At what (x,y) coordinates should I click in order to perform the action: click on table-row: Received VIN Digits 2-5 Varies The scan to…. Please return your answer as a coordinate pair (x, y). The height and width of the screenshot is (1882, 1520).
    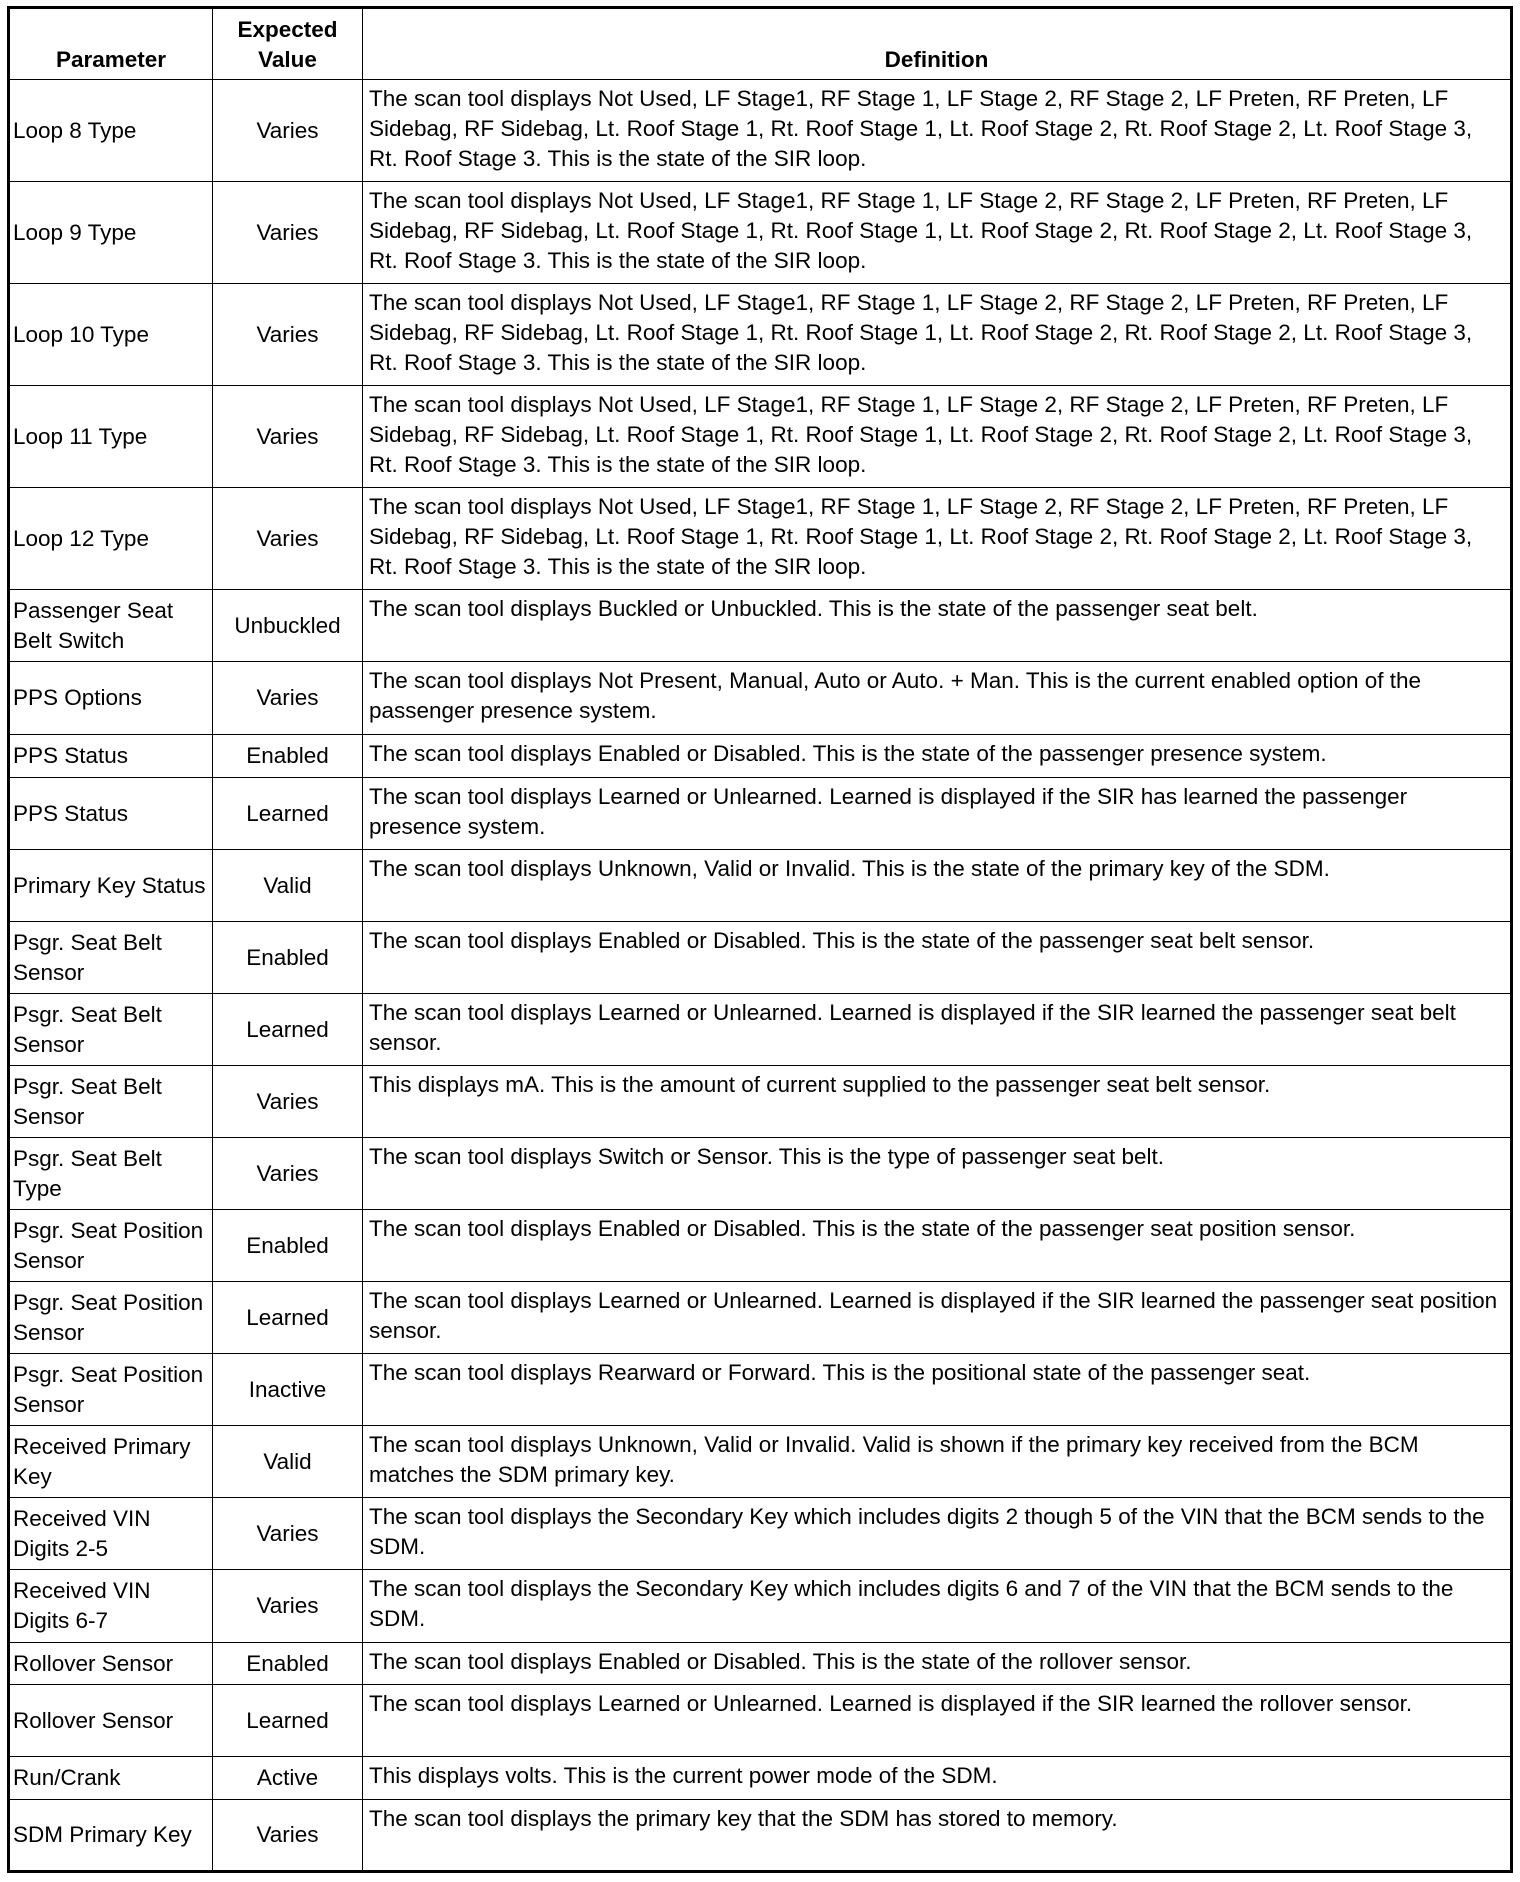
    Looking at the image, I should click on (760, 1533).